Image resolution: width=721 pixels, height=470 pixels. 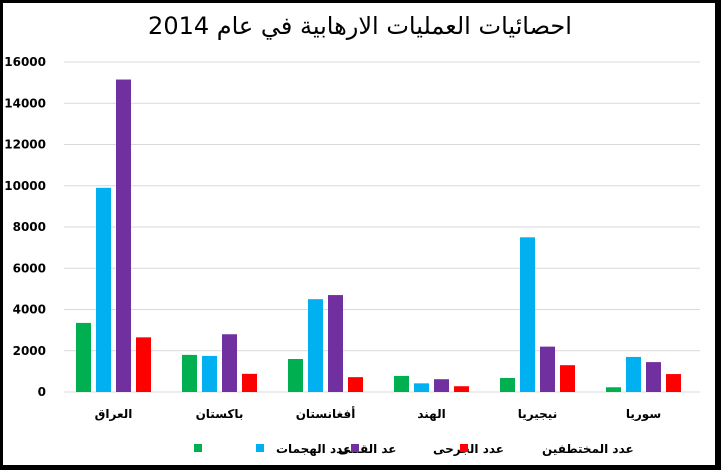 What do you see at coordinates (25, 186) in the screenshot?
I see `y-tick-label: 10000` at bounding box center [25, 186].